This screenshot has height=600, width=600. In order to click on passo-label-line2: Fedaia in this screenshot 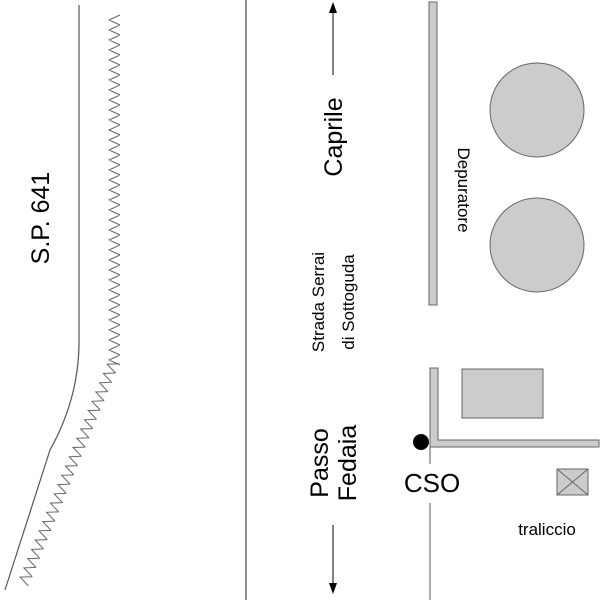, I will do `click(348, 463)`.